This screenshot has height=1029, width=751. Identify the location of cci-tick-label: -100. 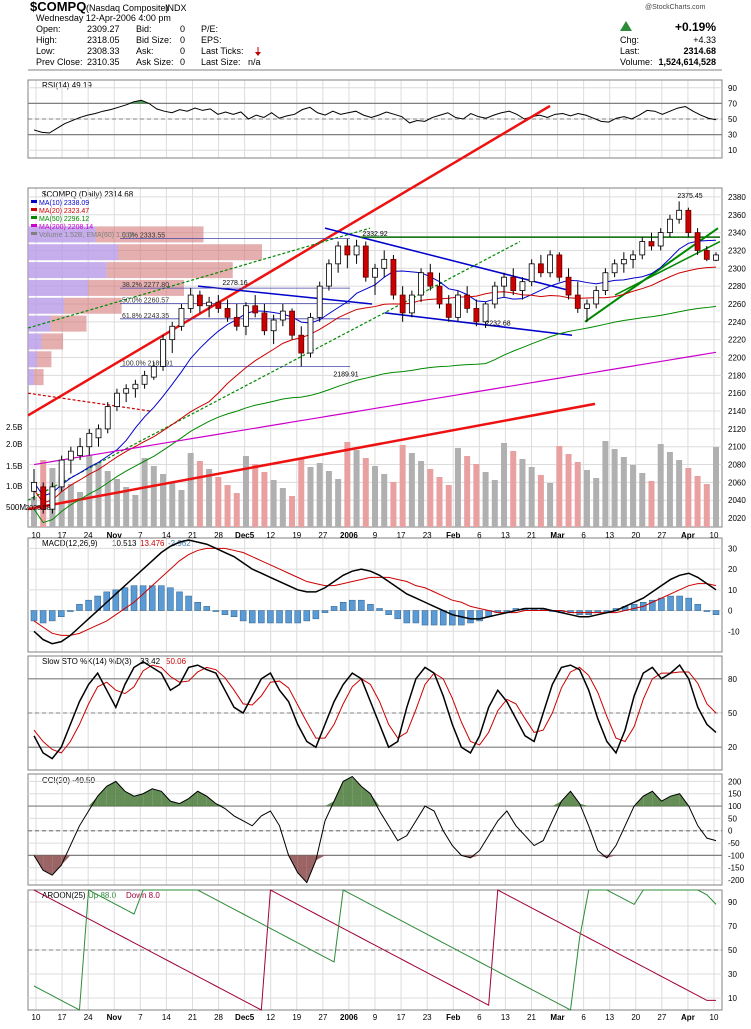
(736, 855).